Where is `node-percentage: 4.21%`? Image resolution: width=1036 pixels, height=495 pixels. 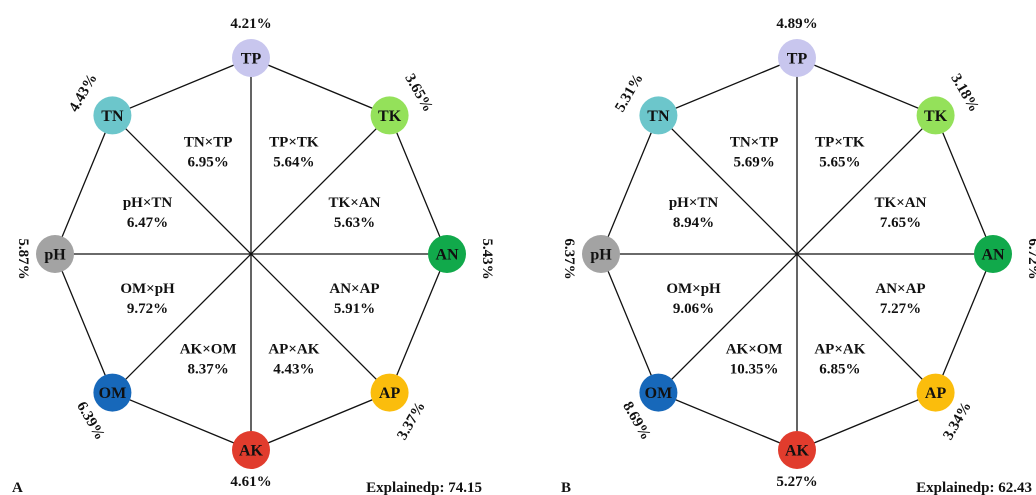 node-percentage: 4.21% is located at coordinates (250, 24).